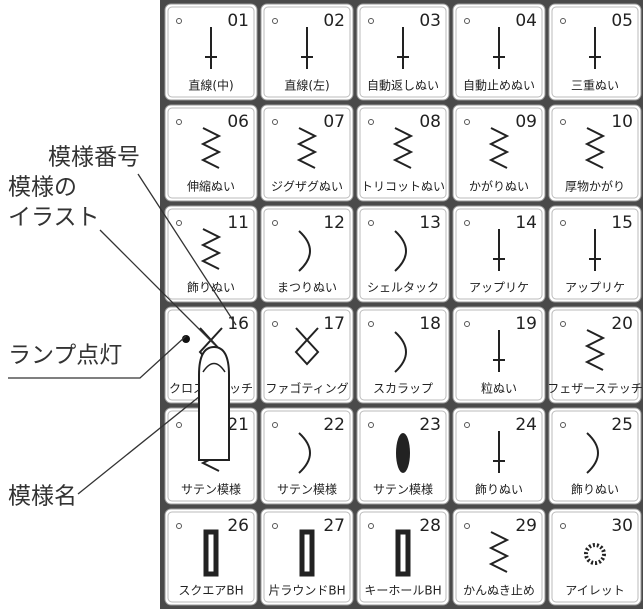  Describe the element at coordinates (334, 223) in the screenshot. I see `pattern-number: 12` at that location.